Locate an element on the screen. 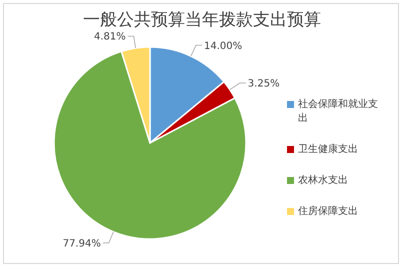  legend-label: 社会保障和就业支出 is located at coordinates (338, 112).